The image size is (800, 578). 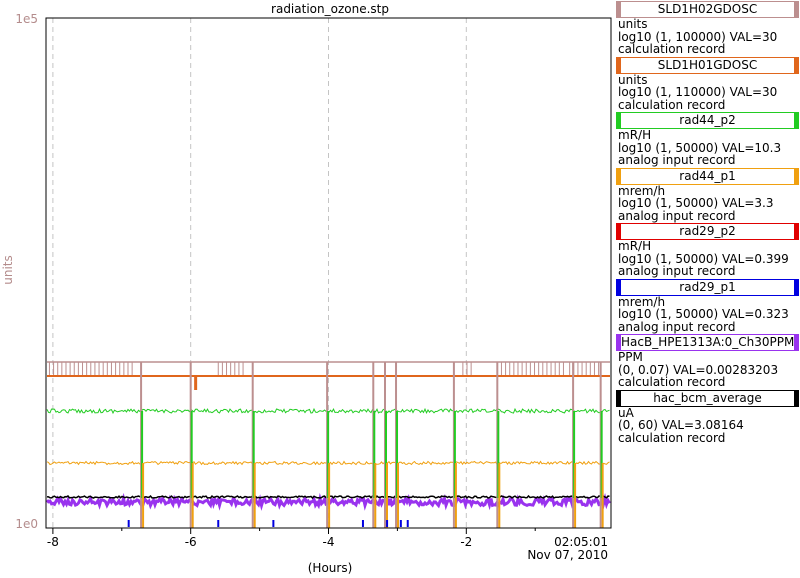 I want to click on legend-series-range: log10 (1, 50000) VAL=10.3, so click(x=700, y=147).